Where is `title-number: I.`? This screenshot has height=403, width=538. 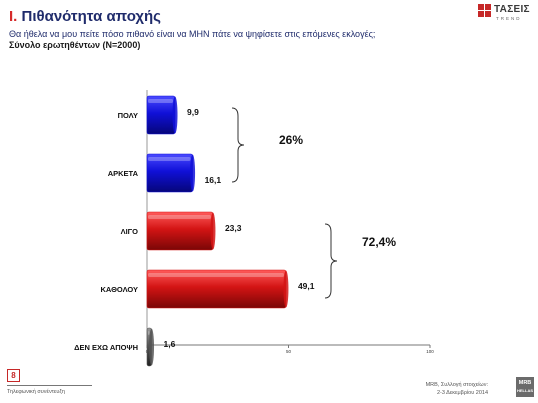 title-number: I. is located at coordinates (13, 16).